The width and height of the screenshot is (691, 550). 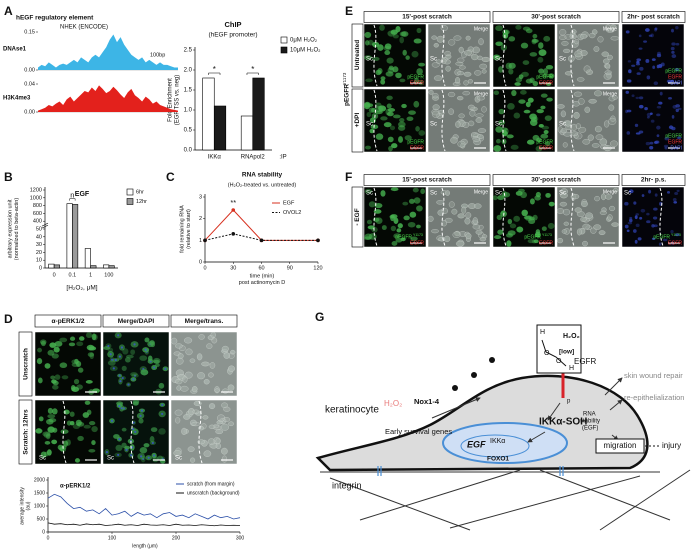 I want to click on panel-title: hEGF regulatory element, so click(x=55, y=18).